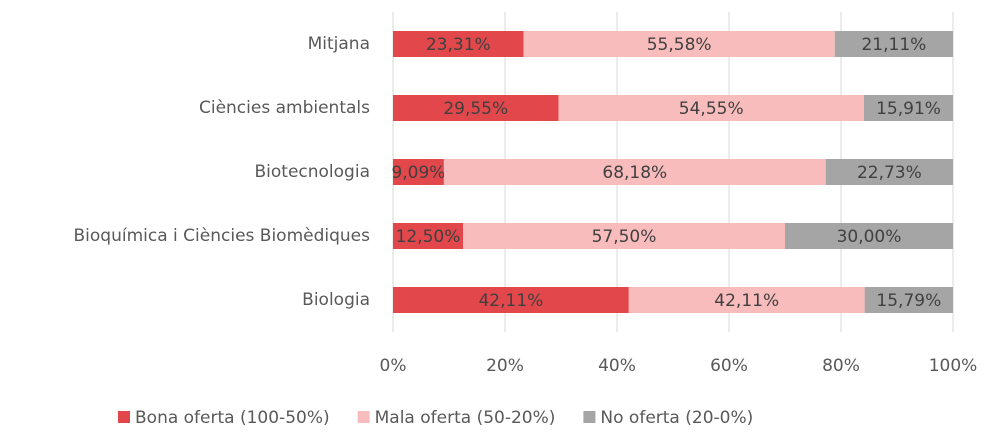 This screenshot has height=434, width=987. What do you see at coordinates (393, 366) in the screenshot?
I see `x-tick-label: 0%` at bounding box center [393, 366].